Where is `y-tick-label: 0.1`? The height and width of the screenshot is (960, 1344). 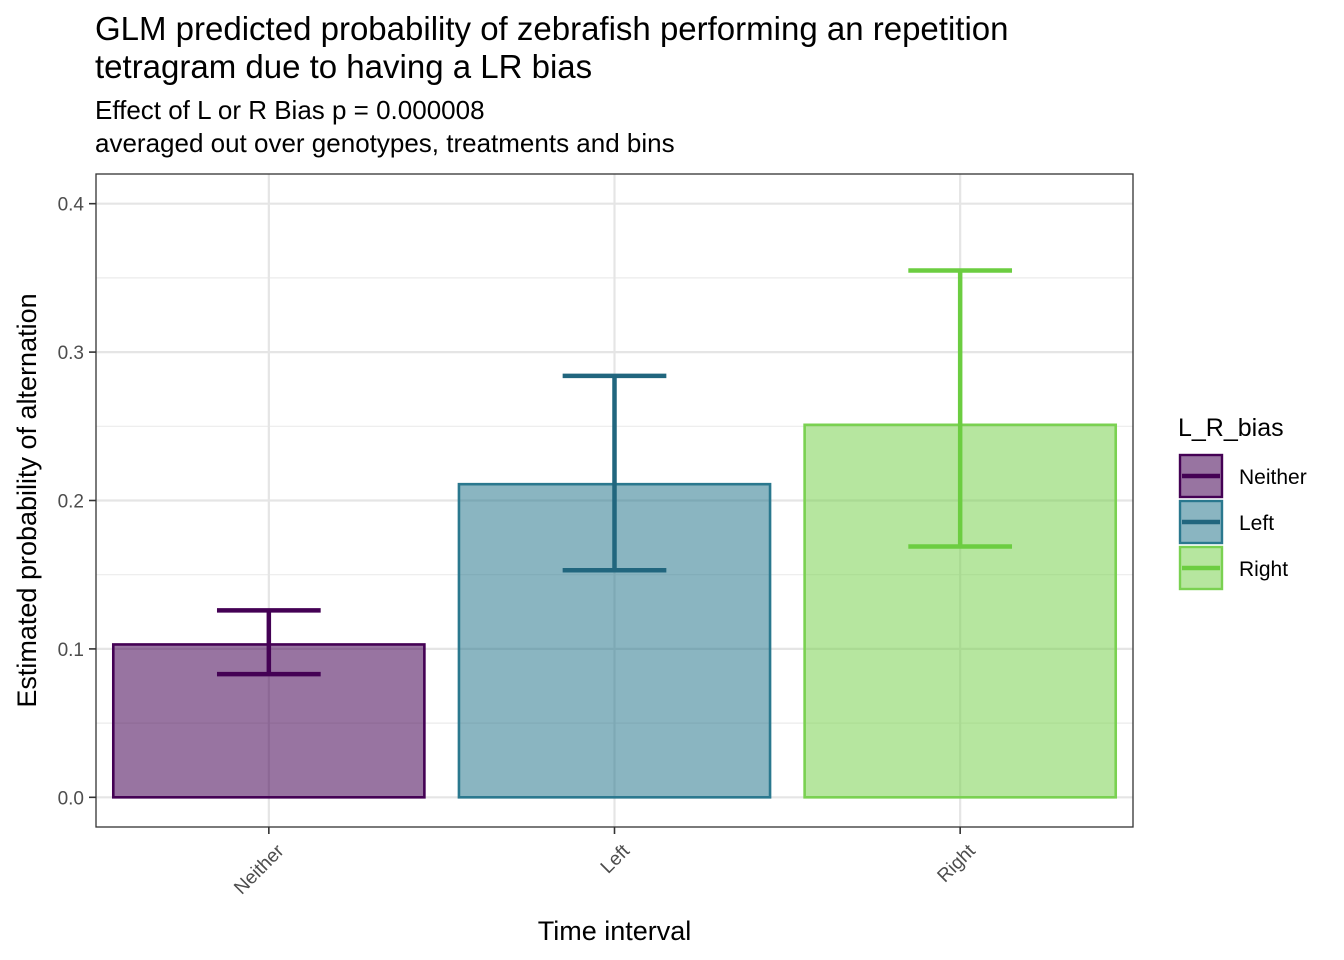
y-tick-label: 0.1 is located at coordinates (71, 650).